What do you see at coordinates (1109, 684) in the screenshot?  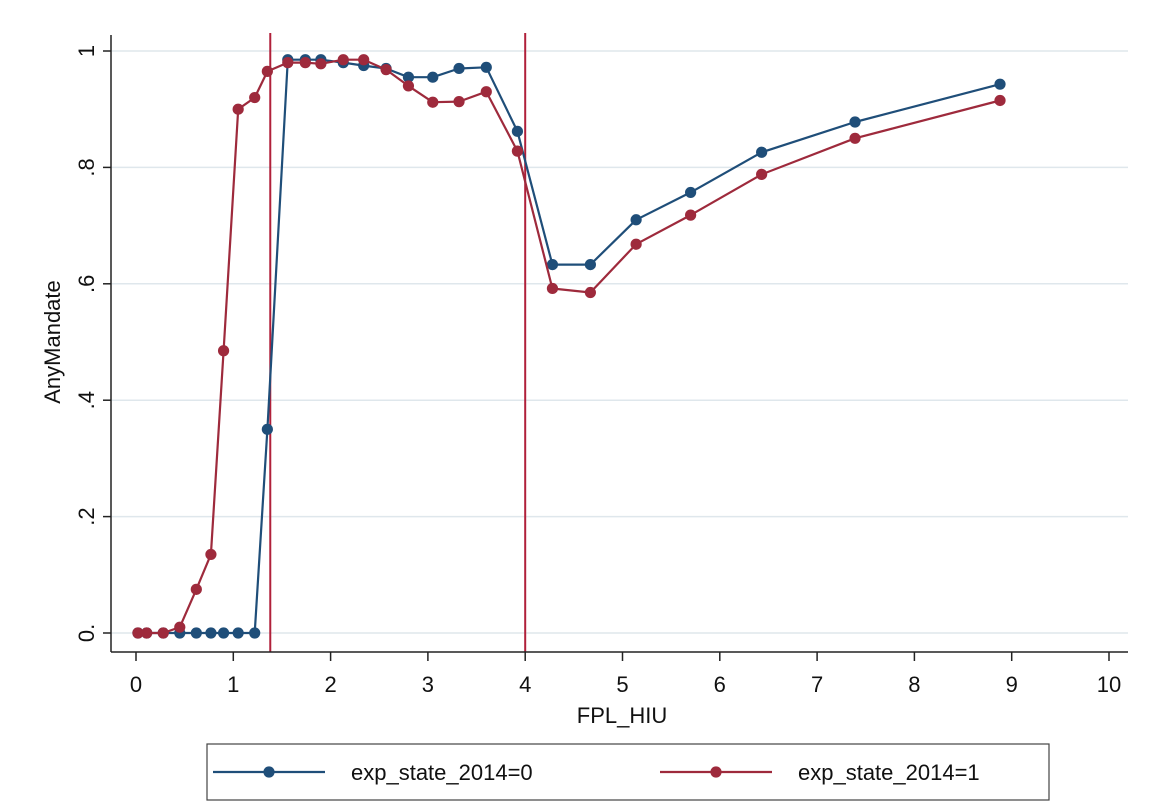 I see `x-tick-label: 10` at bounding box center [1109, 684].